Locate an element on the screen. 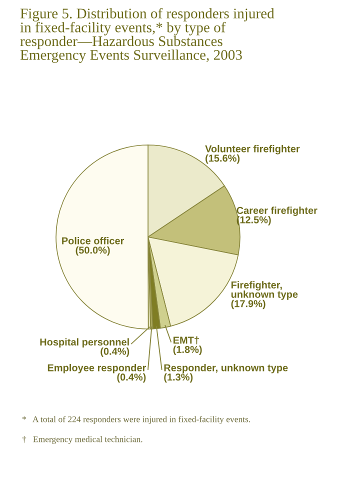  text: † Emergency medical technician. is located at coordinates (82, 440).